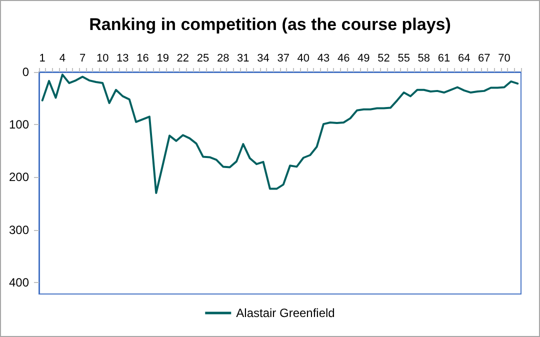 This screenshot has height=337, width=540. I want to click on x-tick-label: 43, so click(323, 58).